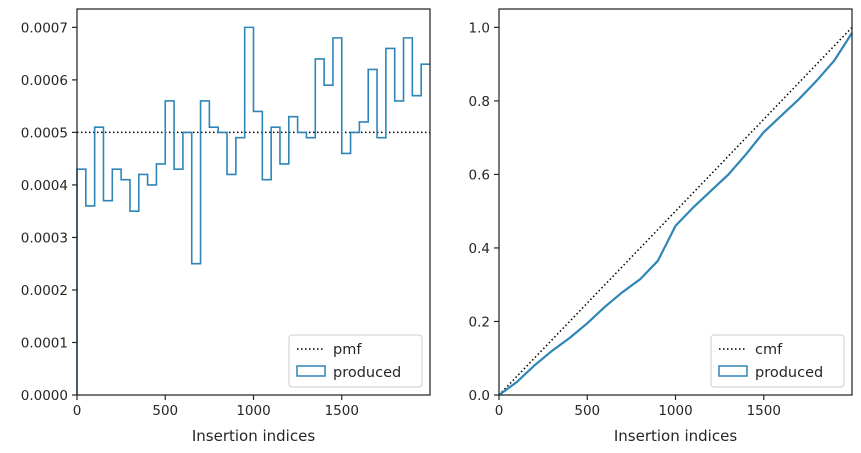 This screenshot has height=453, width=861. Describe the element at coordinates (479, 396) in the screenshot. I see `y-tick-label: 0.0` at that location.